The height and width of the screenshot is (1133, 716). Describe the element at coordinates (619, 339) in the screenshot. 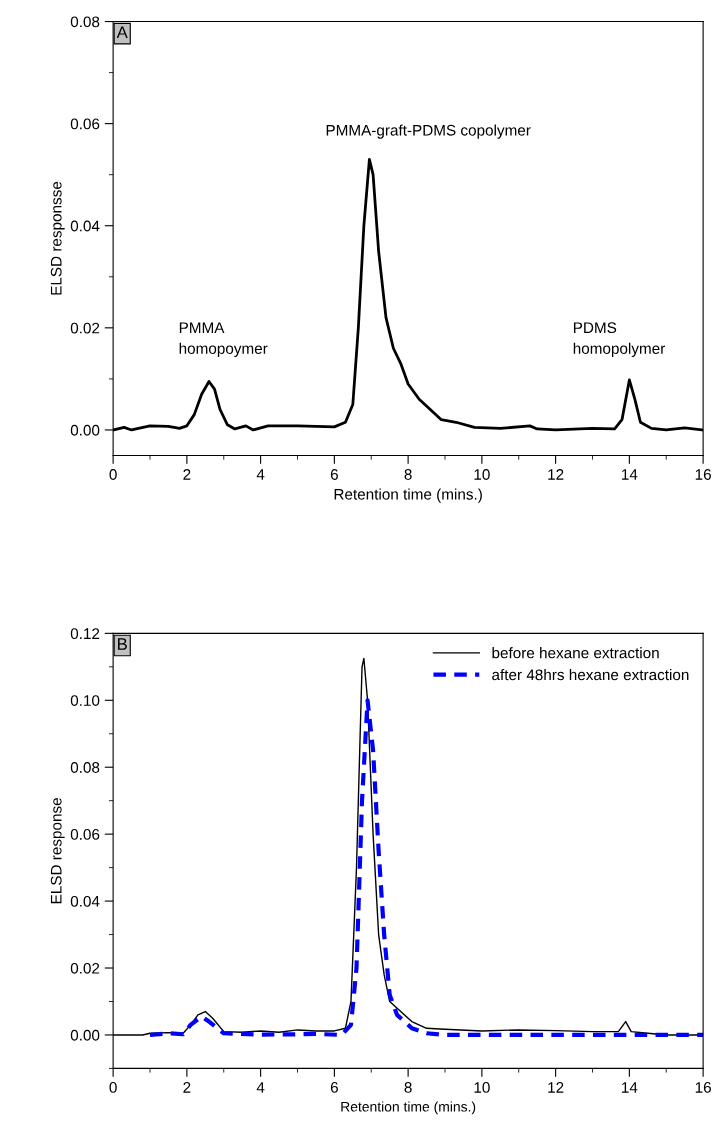

I see `annotation: PDMS homopolymer` at that location.